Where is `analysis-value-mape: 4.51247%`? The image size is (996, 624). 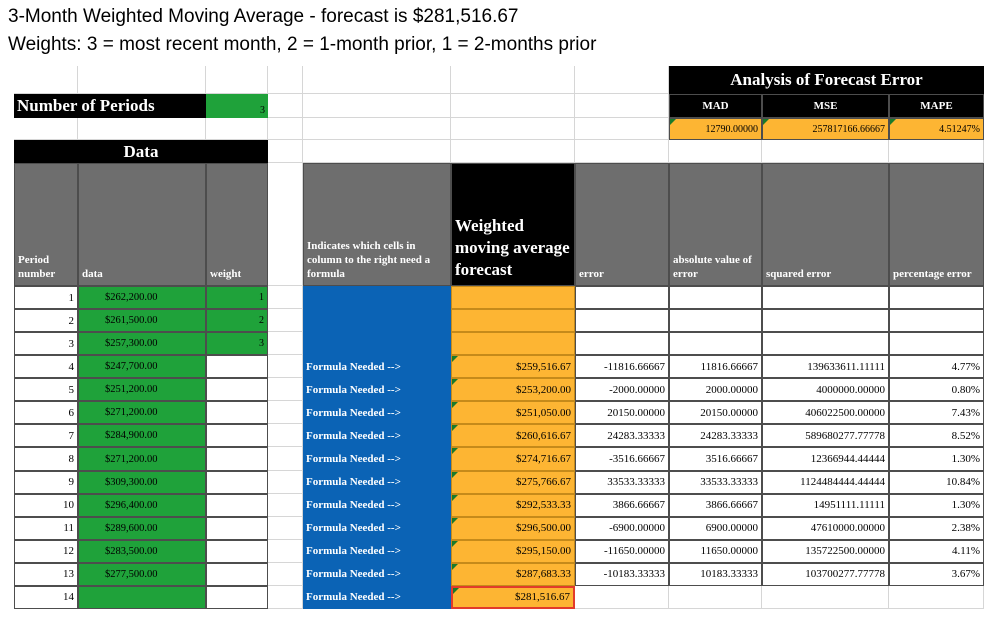 analysis-value-mape: 4.51247% is located at coordinates (936, 129).